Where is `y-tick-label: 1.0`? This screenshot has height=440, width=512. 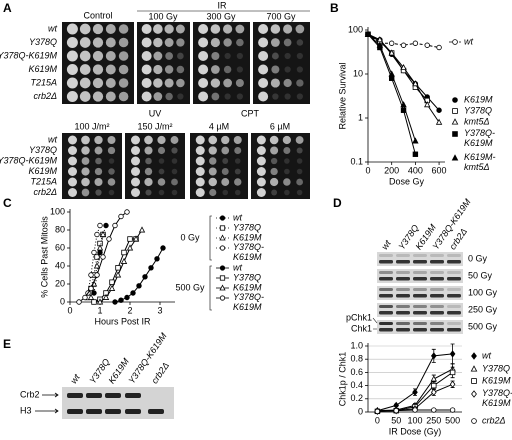
y-tick-label: 1.0 is located at coordinates (356, 345).